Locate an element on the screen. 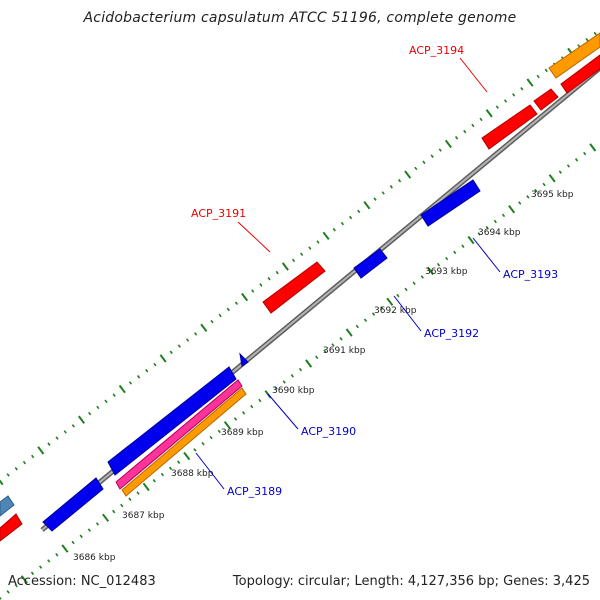 The height and width of the screenshot is (600, 600). gene-label-acp3190: ACP_3190 is located at coordinates (328, 431).